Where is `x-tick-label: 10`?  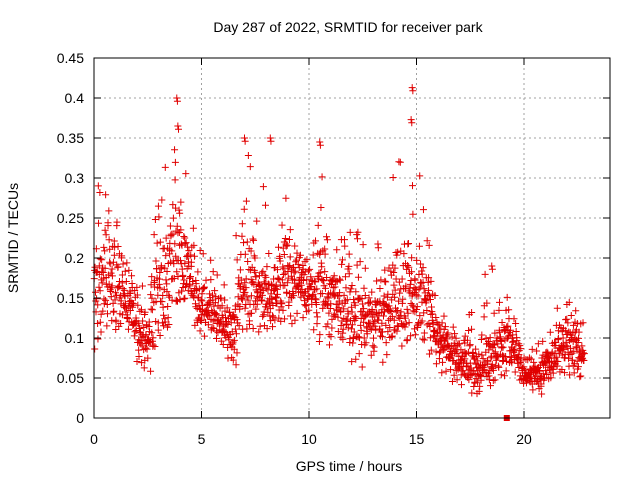
x-tick-label: 10 is located at coordinates (309, 439).